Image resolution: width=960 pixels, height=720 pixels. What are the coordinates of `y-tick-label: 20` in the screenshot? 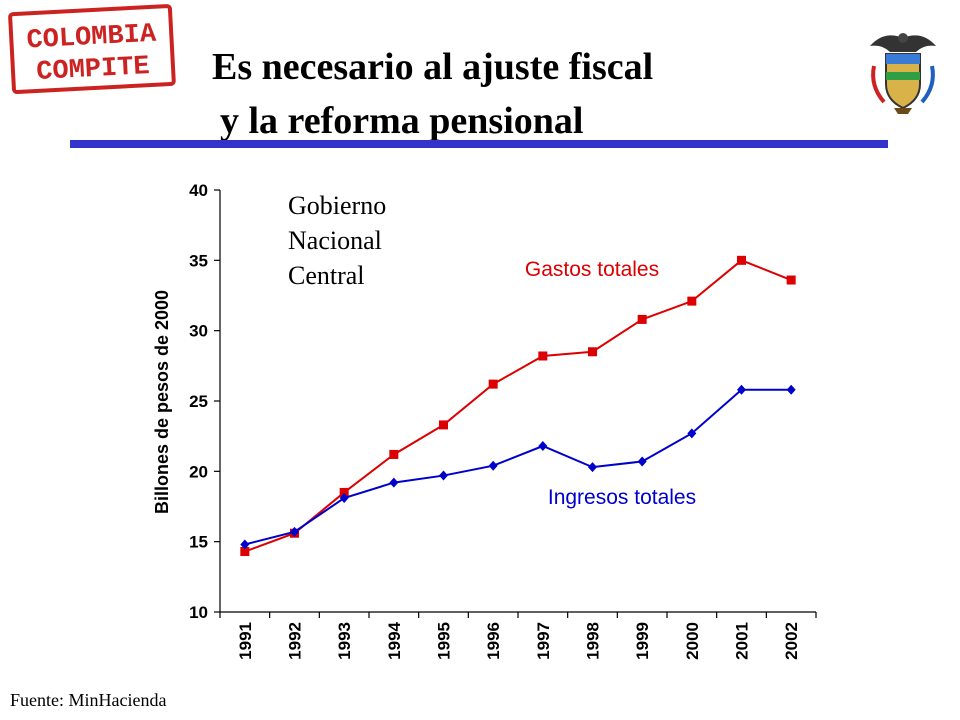 It's located at (198, 471).